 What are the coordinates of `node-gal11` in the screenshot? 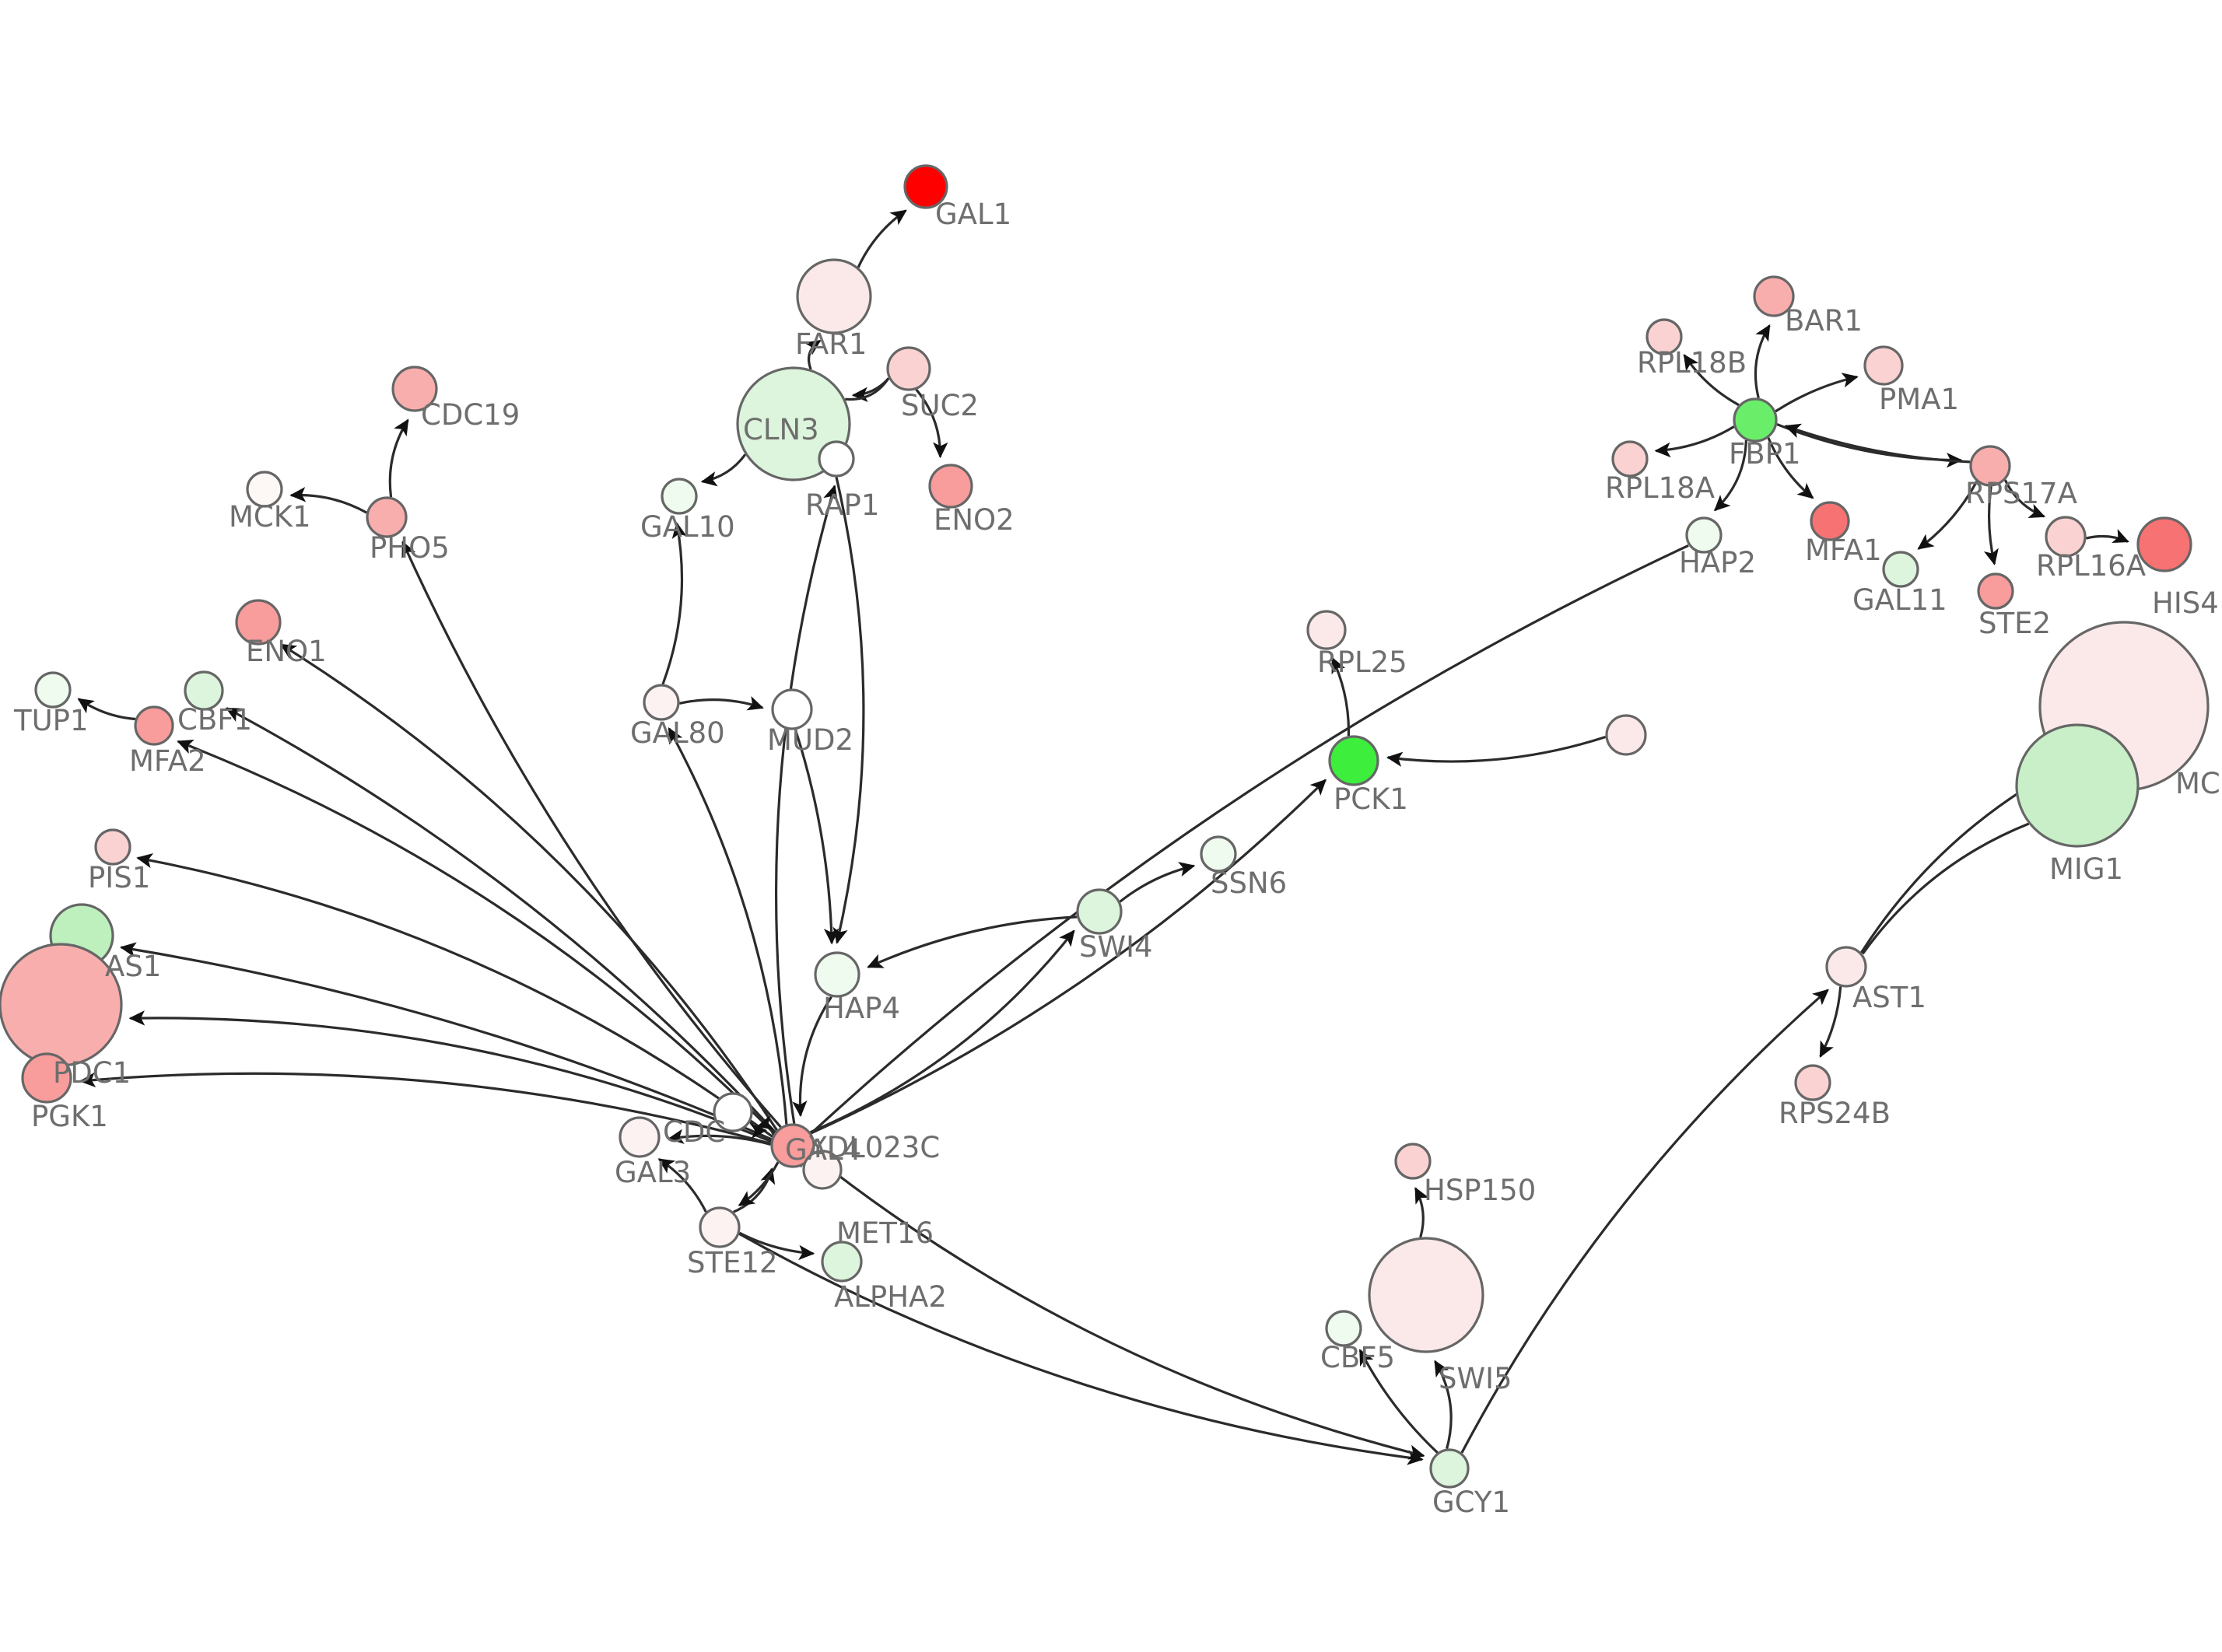 It's located at (1900, 570).